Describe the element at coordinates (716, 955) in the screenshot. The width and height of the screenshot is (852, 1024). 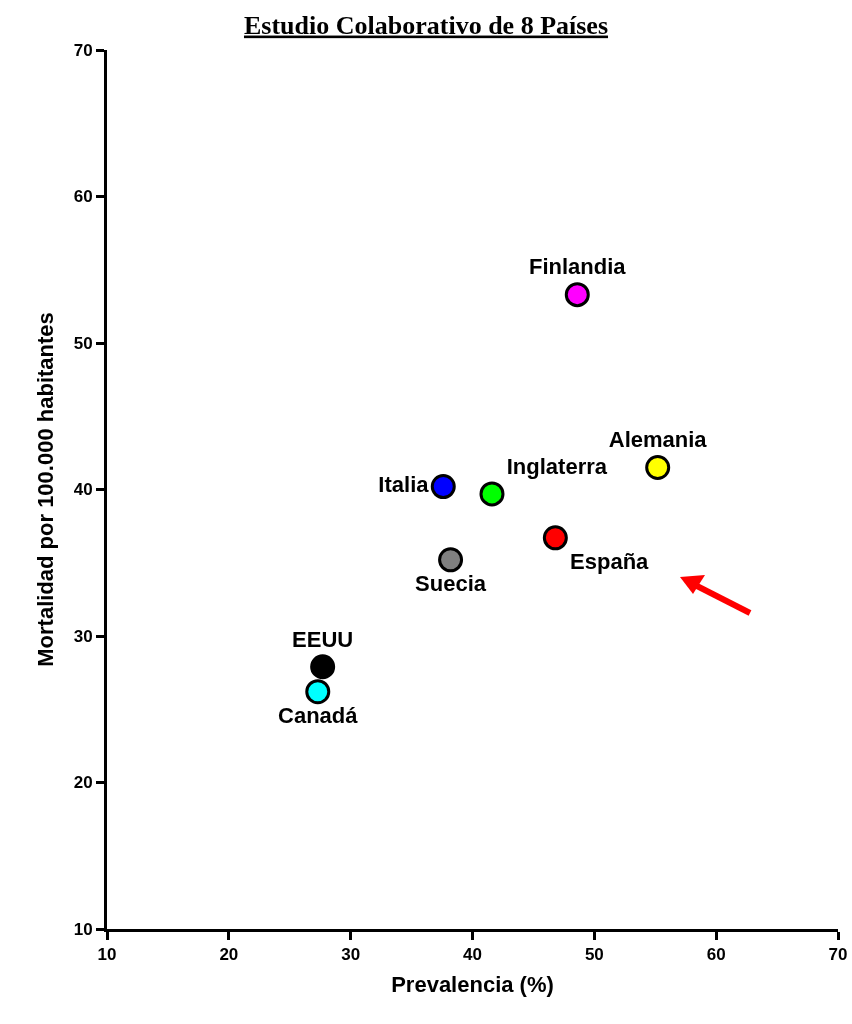
I see `x-tick-label: 60` at that location.